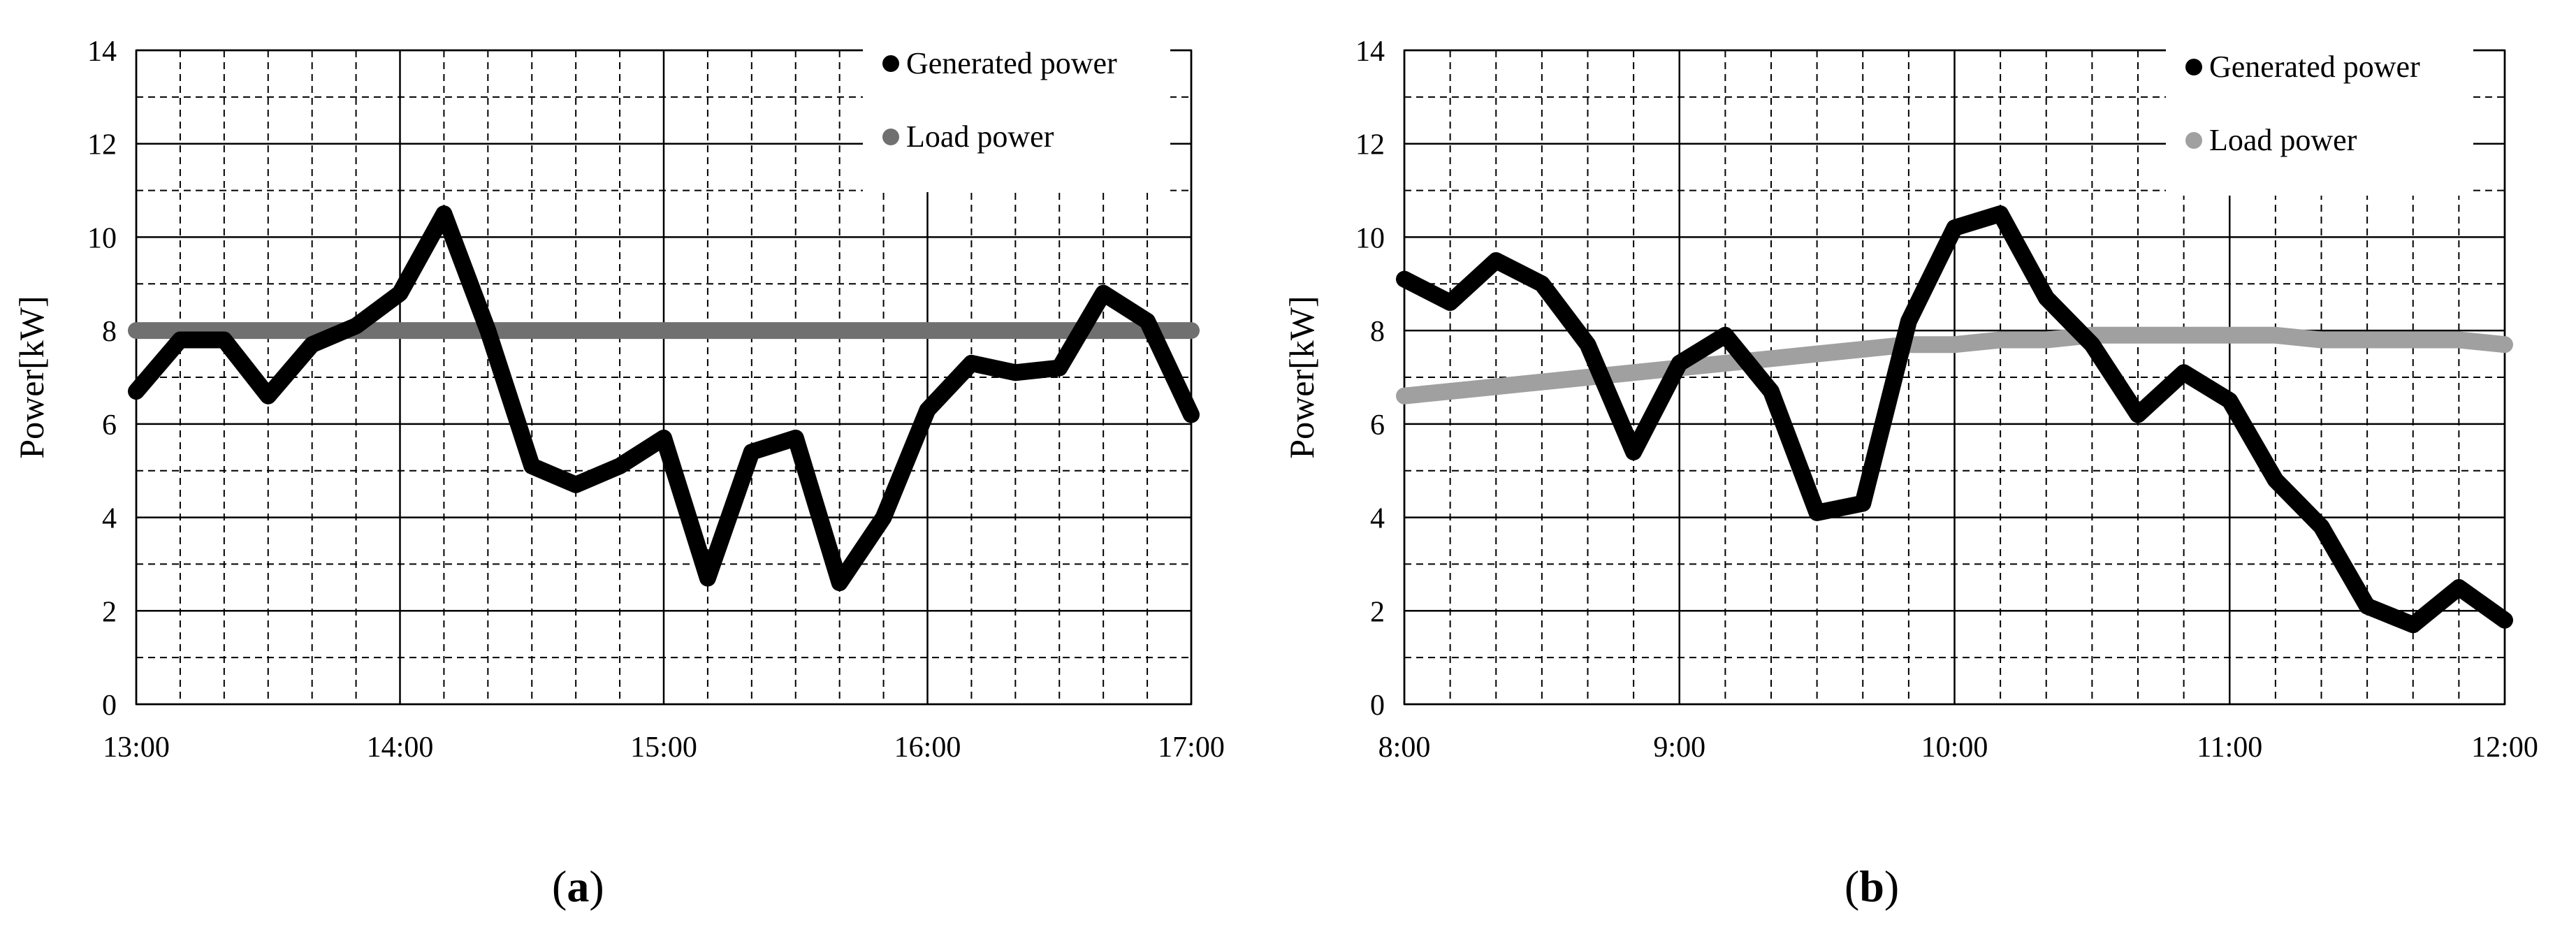 This screenshot has width=2576, height=939. What do you see at coordinates (1679, 747) in the screenshot?
I see `x-tick-label: 9:00` at bounding box center [1679, 747].